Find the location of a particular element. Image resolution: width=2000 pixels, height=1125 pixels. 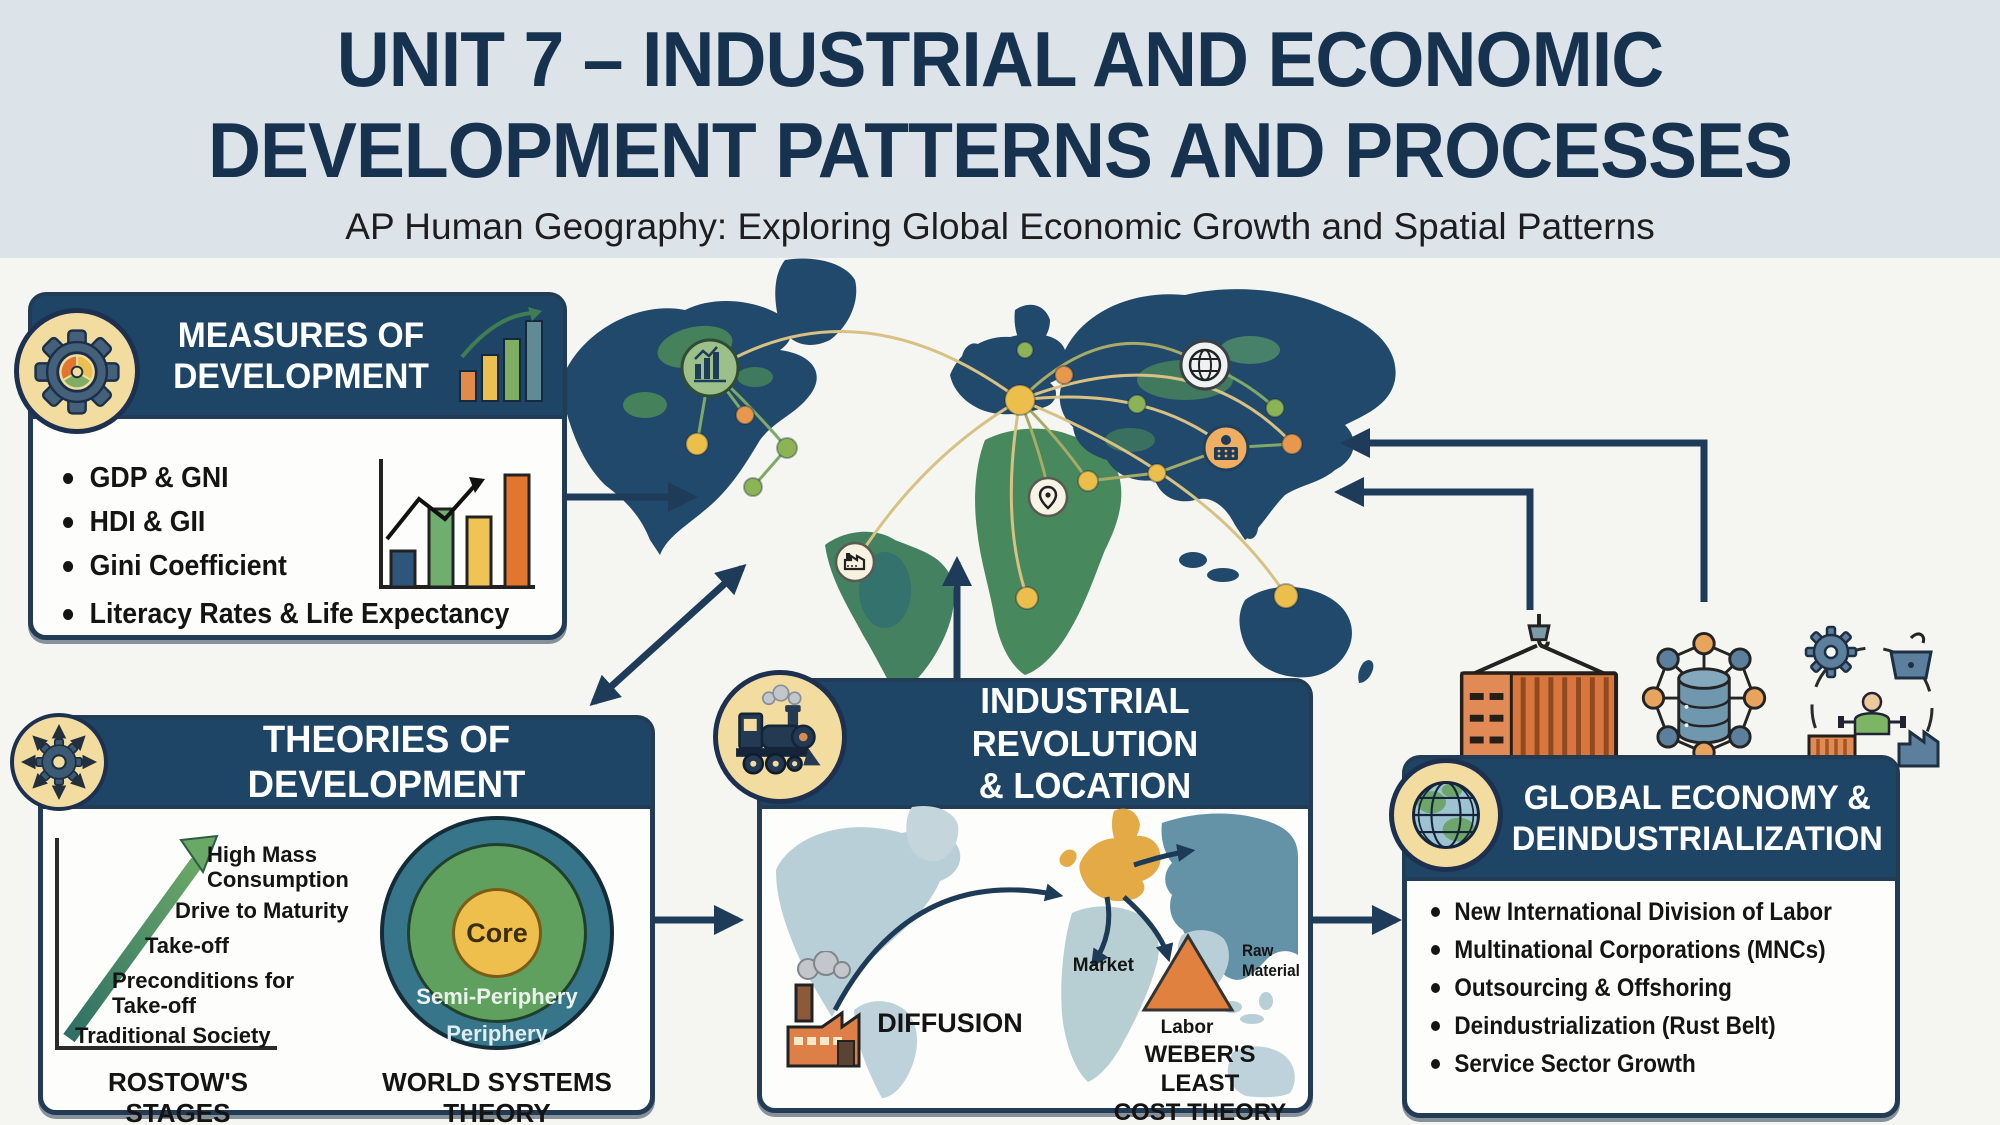

wst-periphery-label: Periphery is located at coordinates (497, 1033).